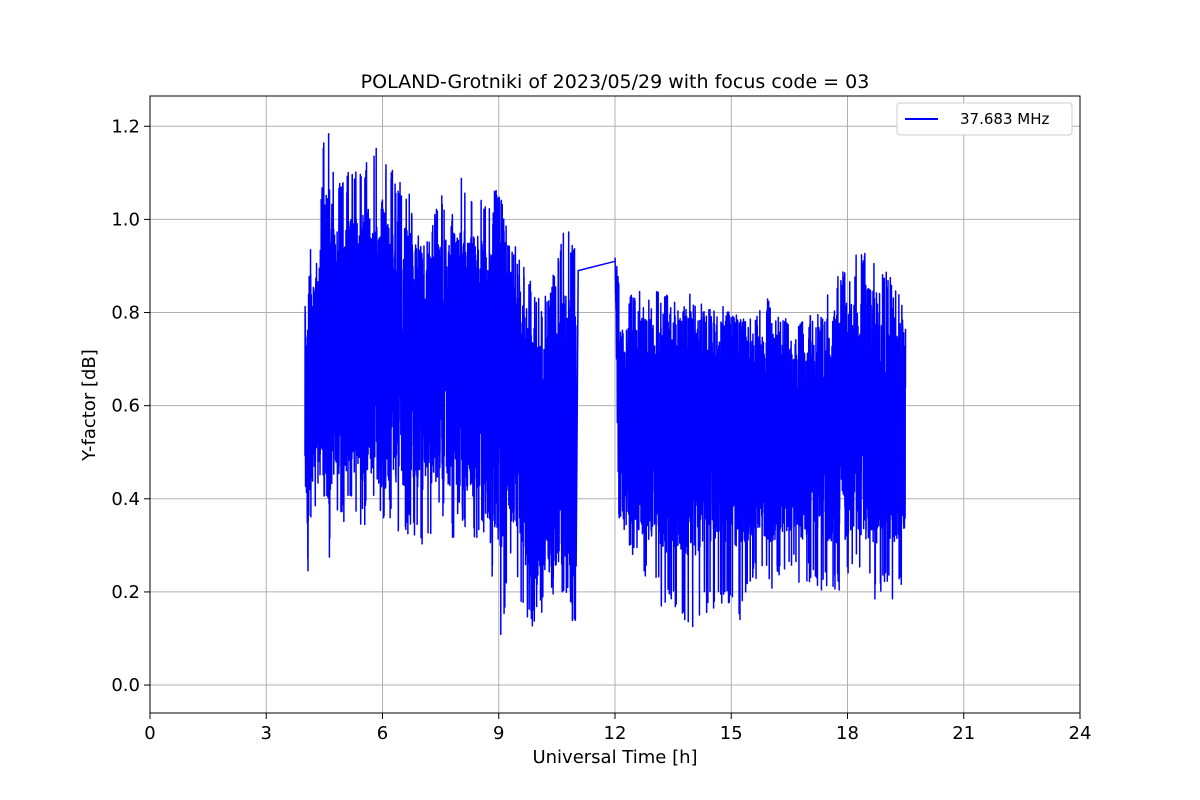 This screenshot has height=800, width=1200. What do you see at coordinates (125, 219) in the screenshot?
I see `y-tick-label: 1.0` at bounding box center [125, 219].